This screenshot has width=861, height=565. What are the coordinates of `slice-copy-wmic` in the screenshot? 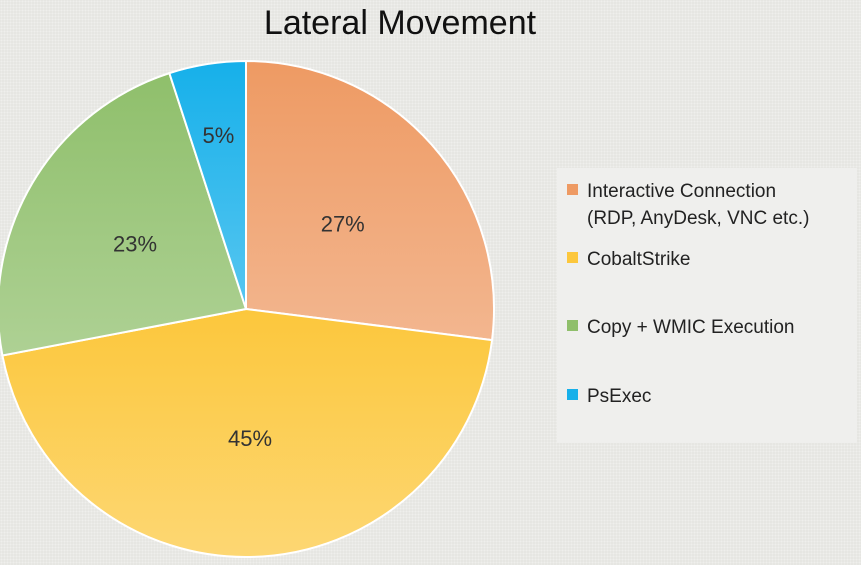 It's located at (124, 214).